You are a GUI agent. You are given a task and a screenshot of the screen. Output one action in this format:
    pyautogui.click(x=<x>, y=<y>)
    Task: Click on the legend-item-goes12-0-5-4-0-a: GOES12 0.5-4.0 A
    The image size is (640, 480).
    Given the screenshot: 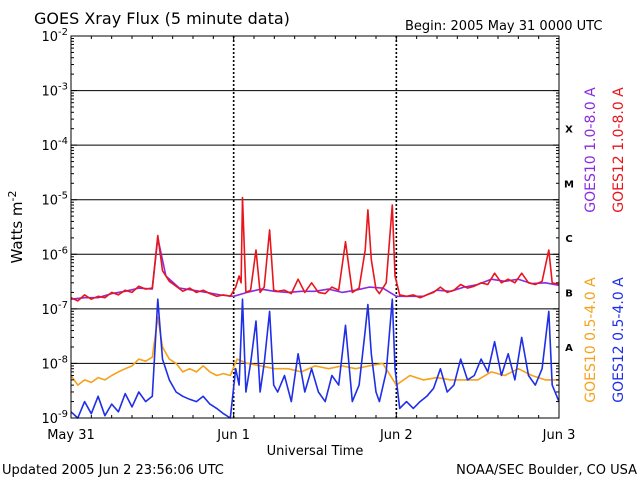 What is the action you would take?
    pyautogui.click(x=619, y=340)
    